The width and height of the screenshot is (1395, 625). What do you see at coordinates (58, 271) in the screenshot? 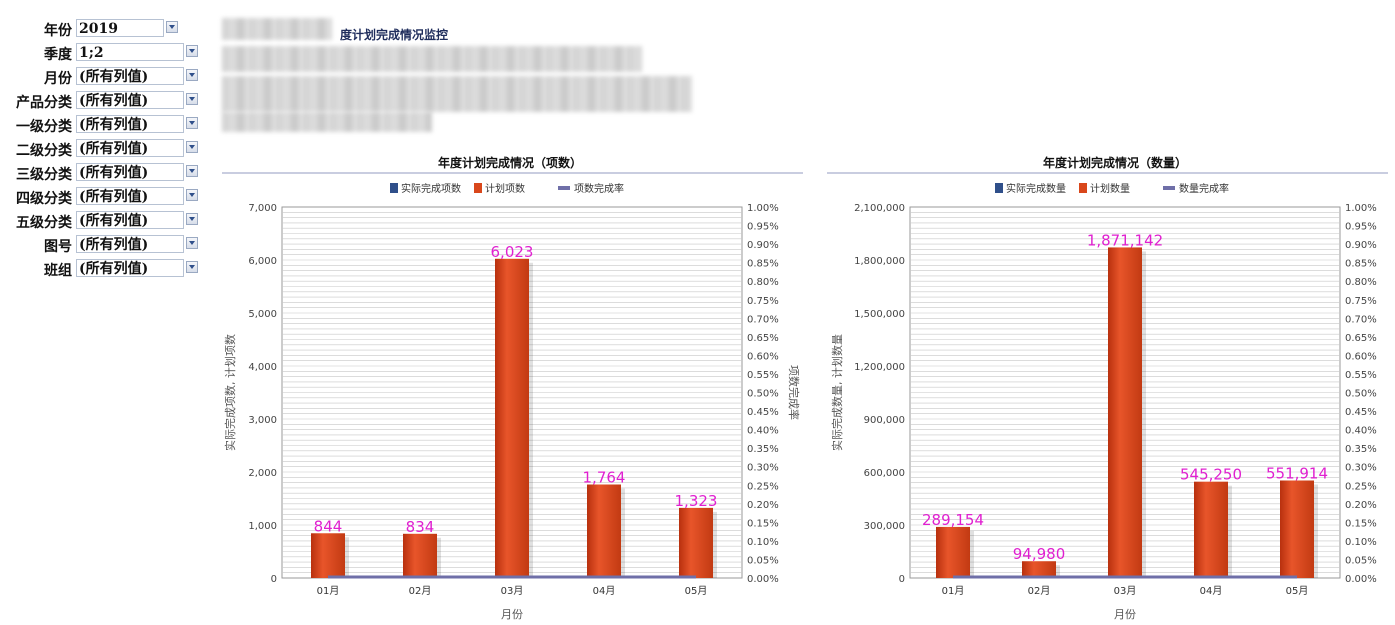
I see `filter-label: 班组` at bounding box center [58, 271].